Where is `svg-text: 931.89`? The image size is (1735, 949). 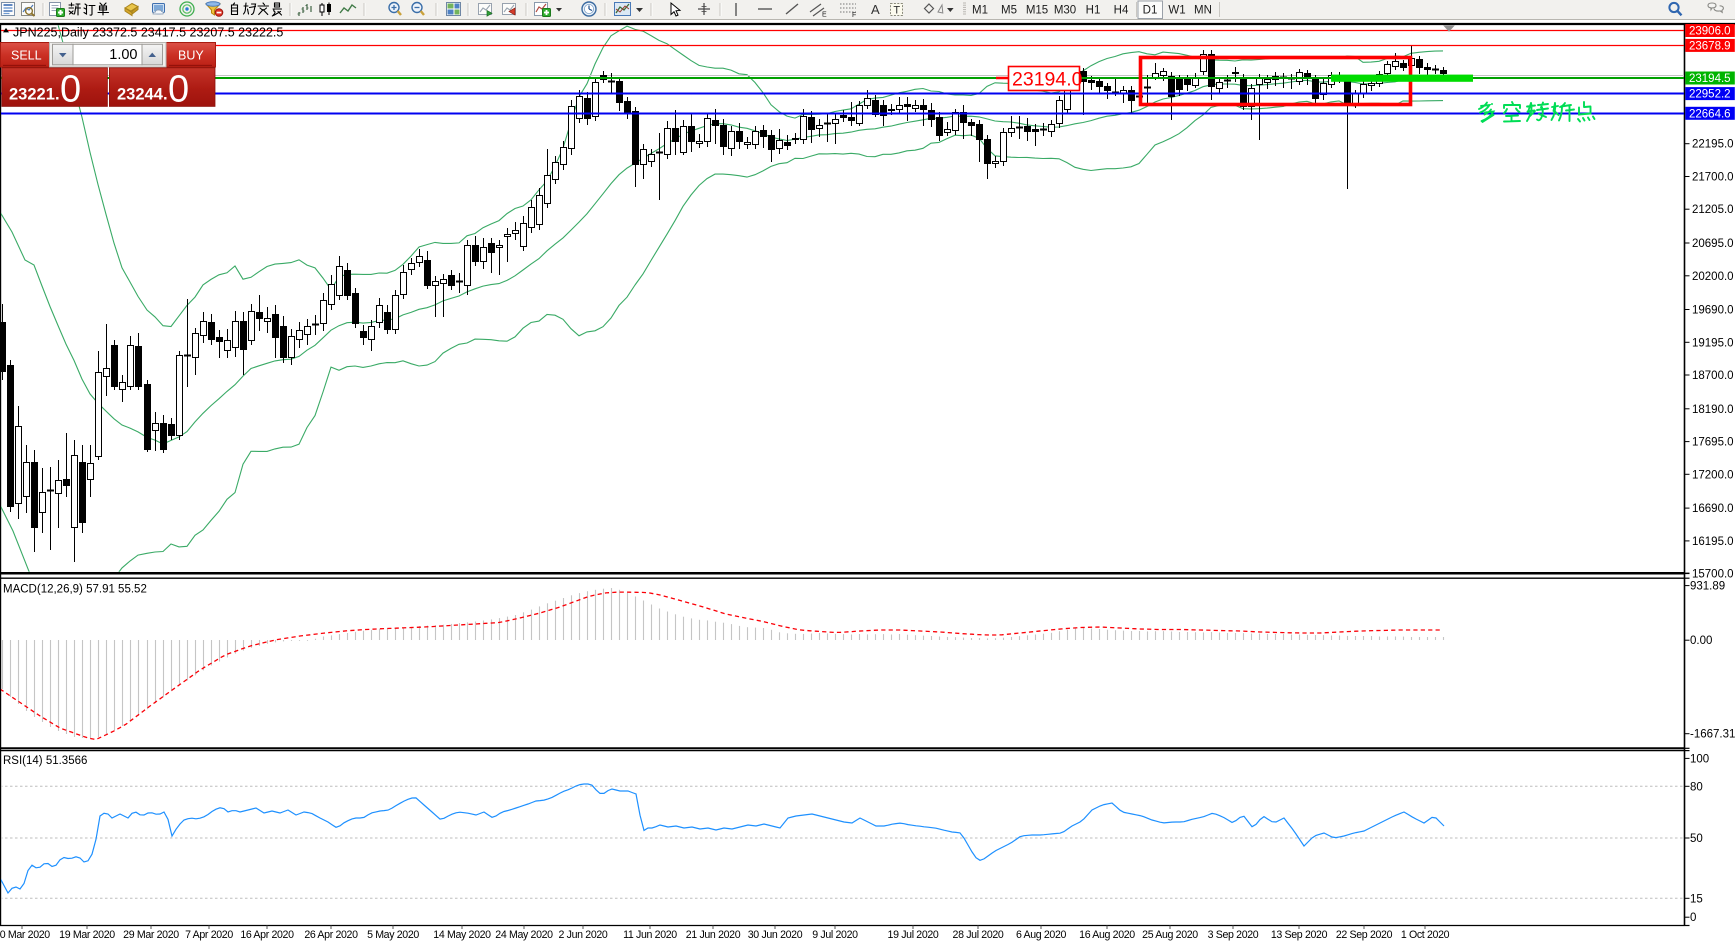
svg-text: 931.89 is located at coordinates (1707, 587).